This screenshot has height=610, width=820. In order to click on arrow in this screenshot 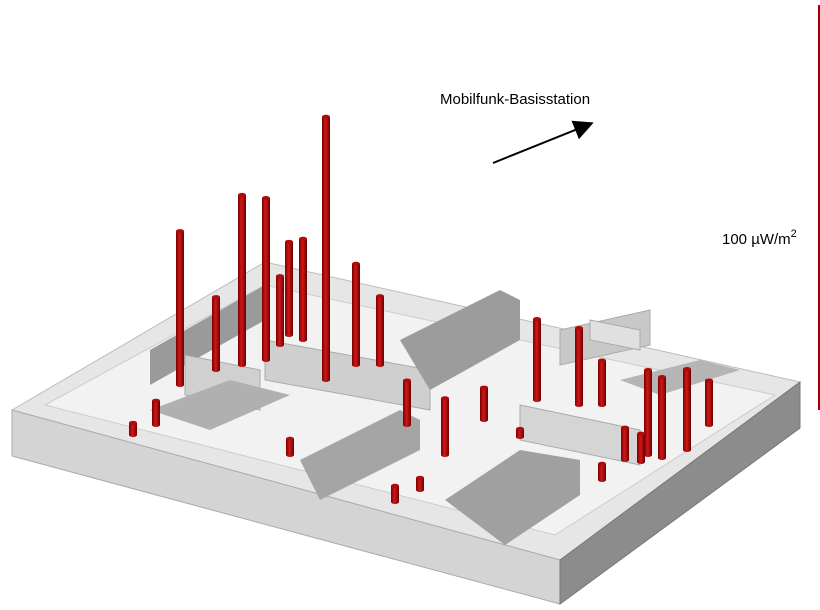, I will do `click(543, 142)`.